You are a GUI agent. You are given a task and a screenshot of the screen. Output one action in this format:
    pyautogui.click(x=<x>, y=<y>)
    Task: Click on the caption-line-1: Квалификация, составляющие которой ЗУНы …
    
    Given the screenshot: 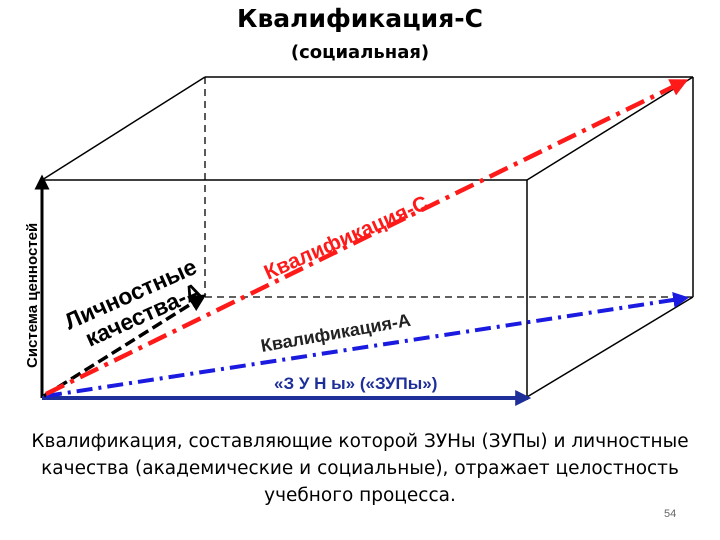 What is the action you would take?
    pyautogui.click(x=360, y=441)
    